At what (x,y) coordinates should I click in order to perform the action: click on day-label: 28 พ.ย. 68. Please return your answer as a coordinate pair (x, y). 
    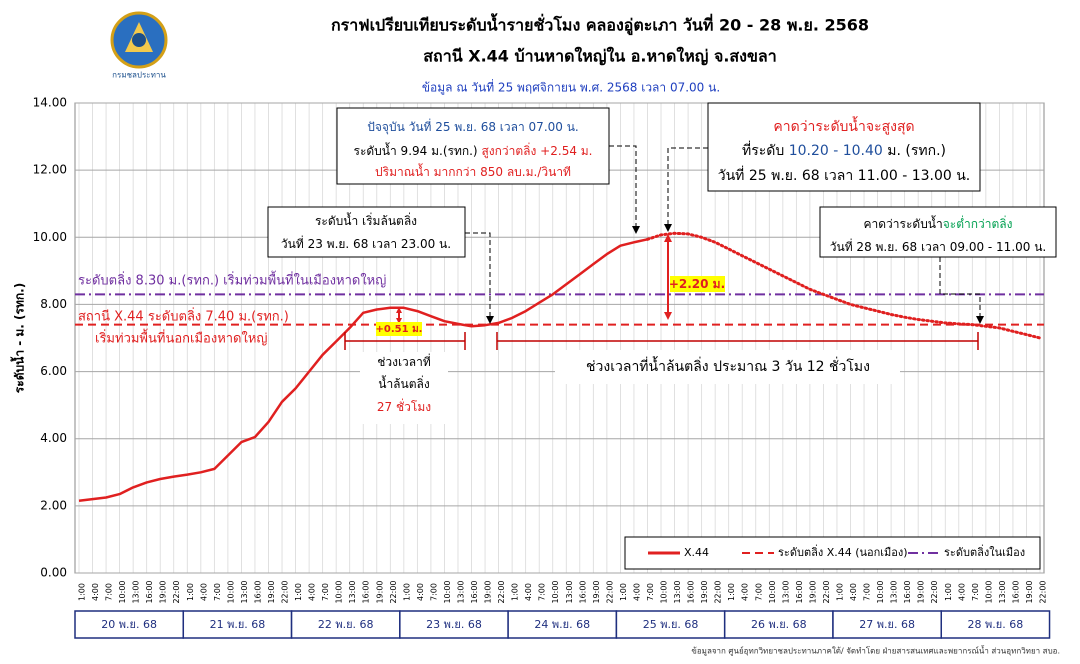
    Looking at the image, I should click on (996, 624).